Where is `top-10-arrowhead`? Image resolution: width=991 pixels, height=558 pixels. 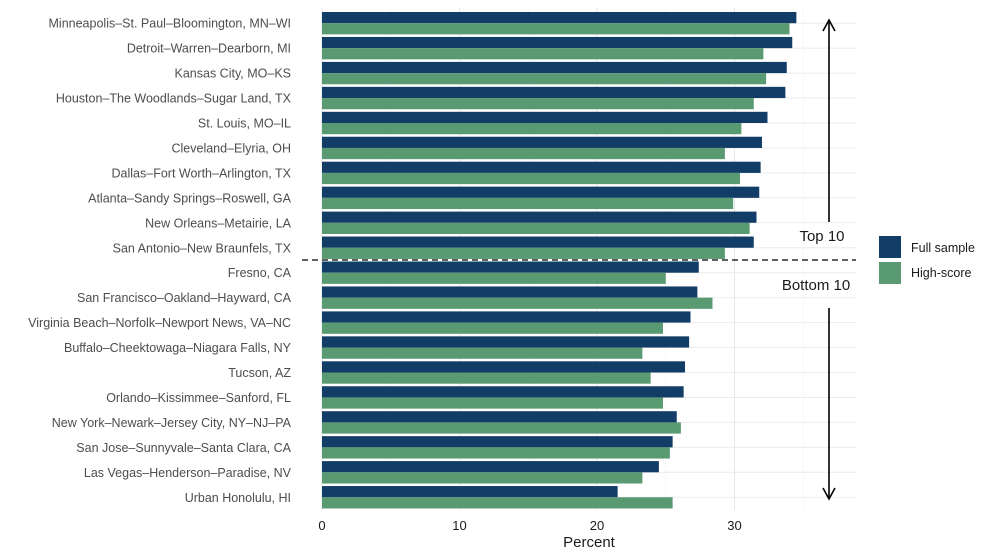
top-10-arrowhead is located at coordinates (829, 25).